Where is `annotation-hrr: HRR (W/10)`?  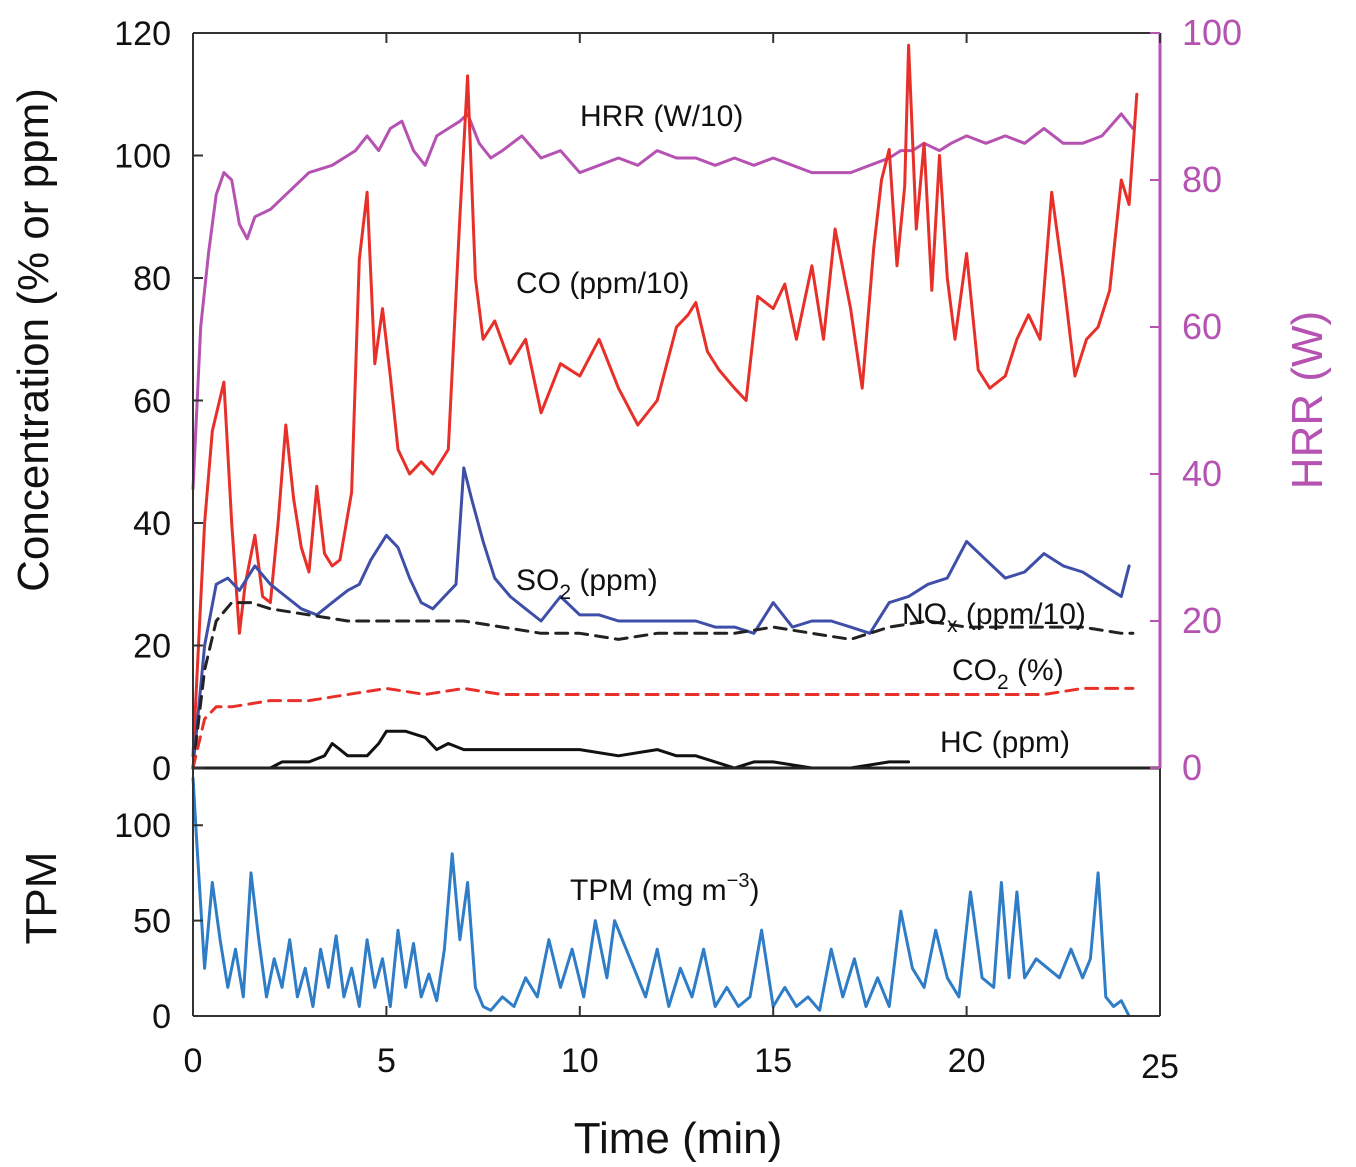 annotation-hrr: HRR (W/10) is located at coordinates (661, 116).